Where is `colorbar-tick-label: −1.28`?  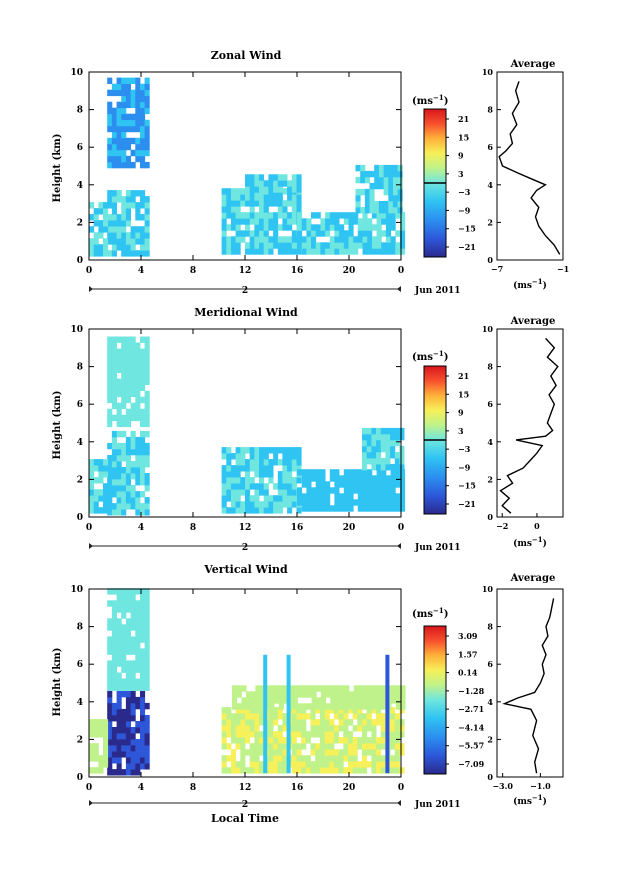 colorbar-tick-label: −1.28 is located at coordinates (471, 691).